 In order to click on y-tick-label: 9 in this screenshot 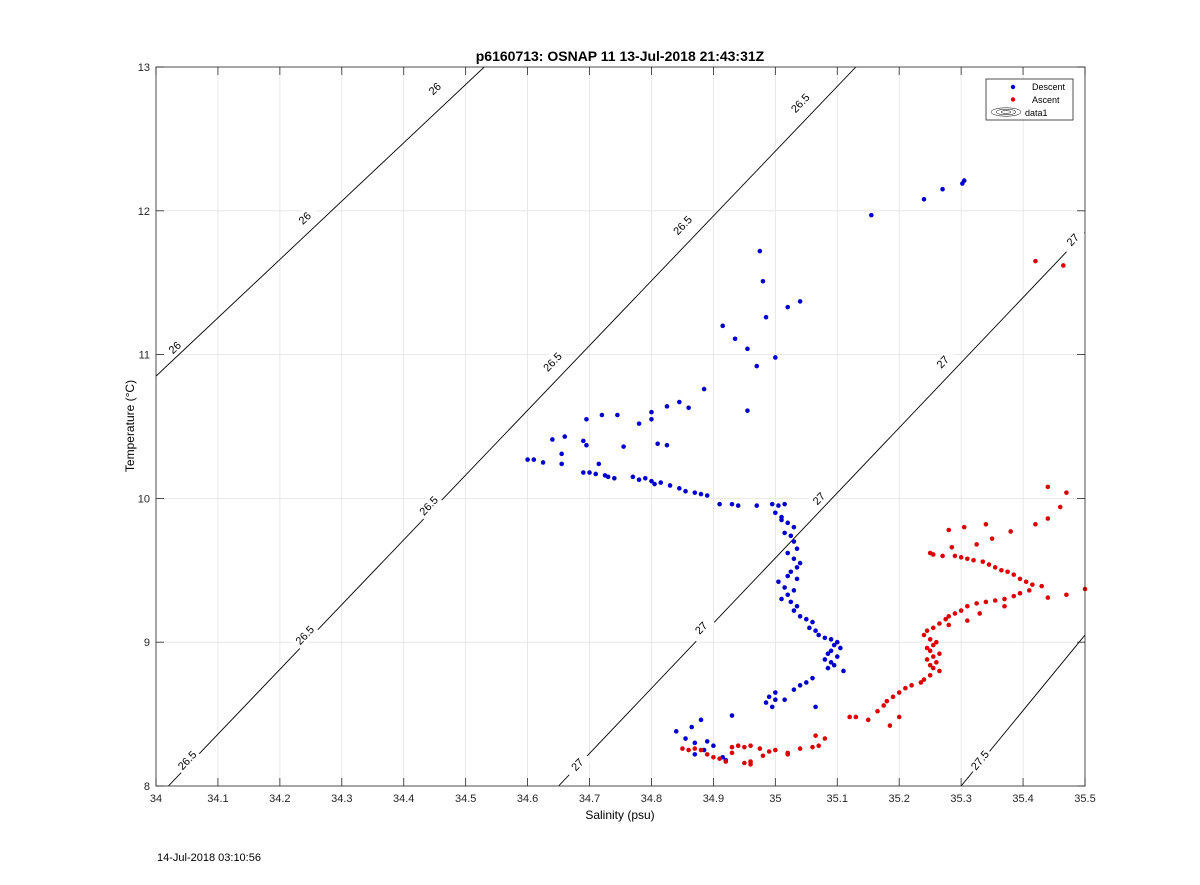, I will do `click(147, 643)`.